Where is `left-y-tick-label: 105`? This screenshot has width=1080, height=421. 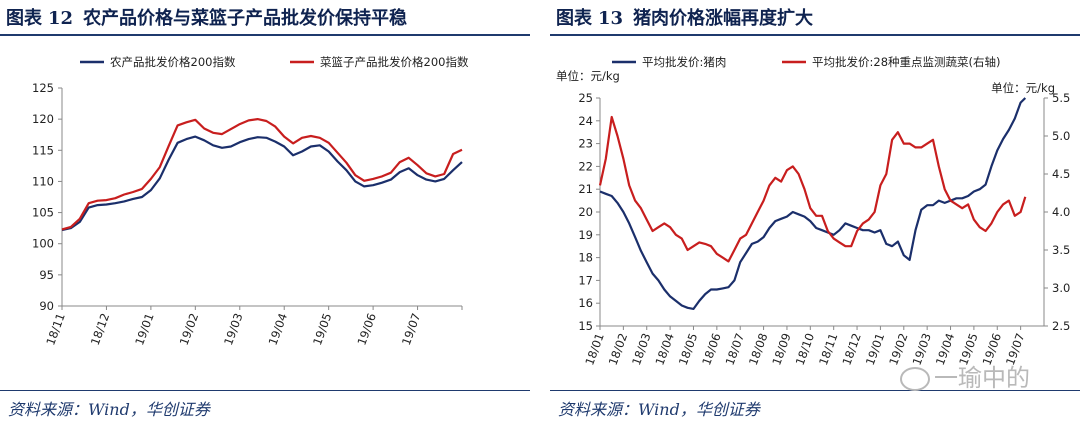
left-y-tick-label: 105 is located at coordinates (43, 213).